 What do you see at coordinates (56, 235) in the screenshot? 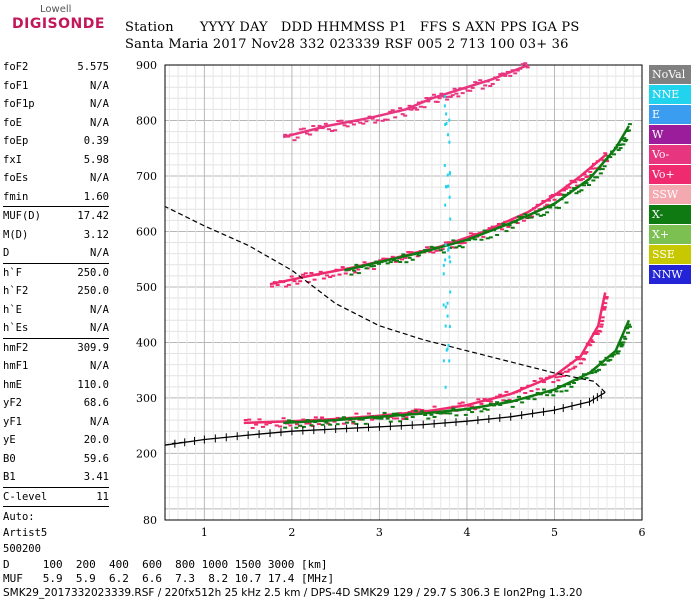
I see `param-row: M(D) 3.12` at bounding box center [56, 235].